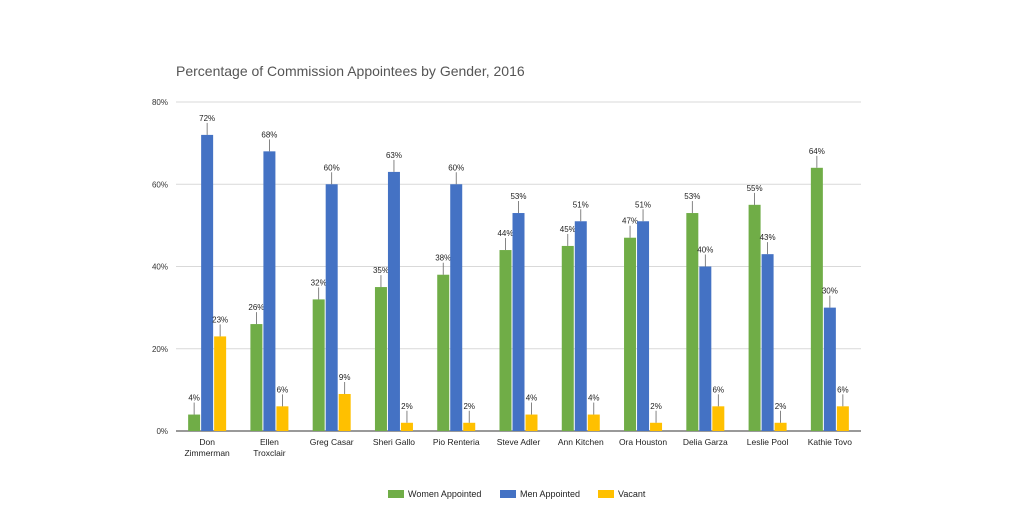 This screenshot has height=532, width=1036. Describe the element at coordinates (568, 229) in the screenshot. I see `data-label: 45%` at that location.